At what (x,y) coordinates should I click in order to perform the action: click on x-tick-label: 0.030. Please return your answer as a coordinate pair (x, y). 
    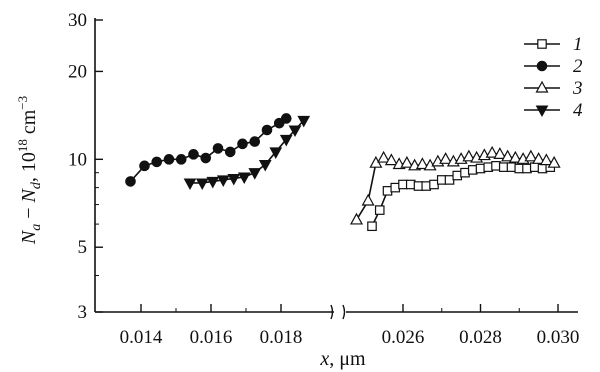
    Looking at the image, I should click on (558, 337).